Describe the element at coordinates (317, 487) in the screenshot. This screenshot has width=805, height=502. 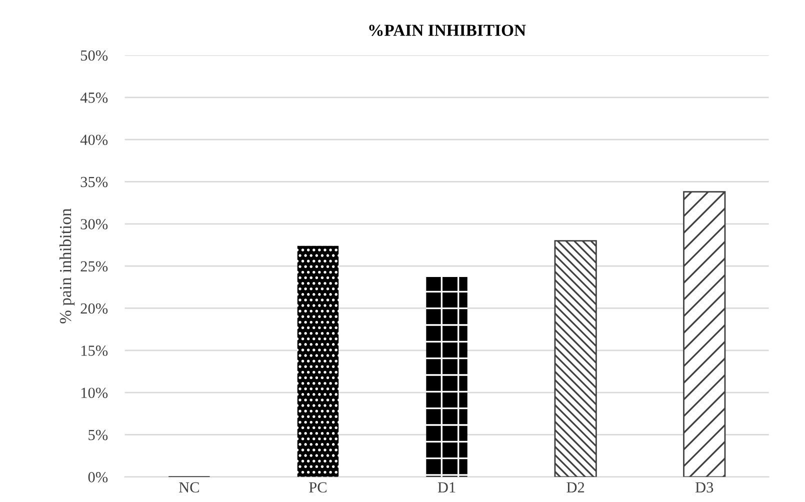
I see `x-tick-label: PC` at that location.